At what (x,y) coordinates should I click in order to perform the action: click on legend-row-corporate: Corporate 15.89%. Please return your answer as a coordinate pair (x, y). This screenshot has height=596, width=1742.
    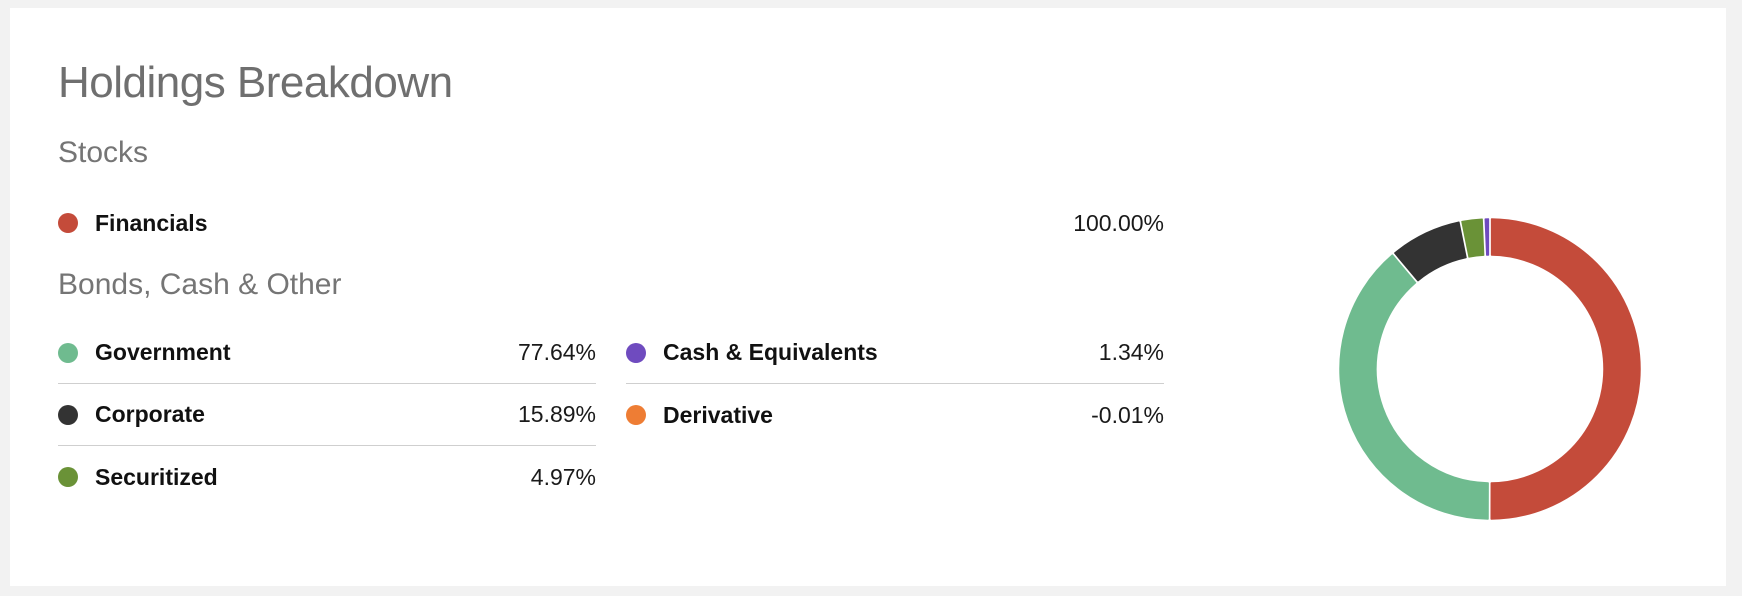
    Looking at the image, I should click on (327, 415).